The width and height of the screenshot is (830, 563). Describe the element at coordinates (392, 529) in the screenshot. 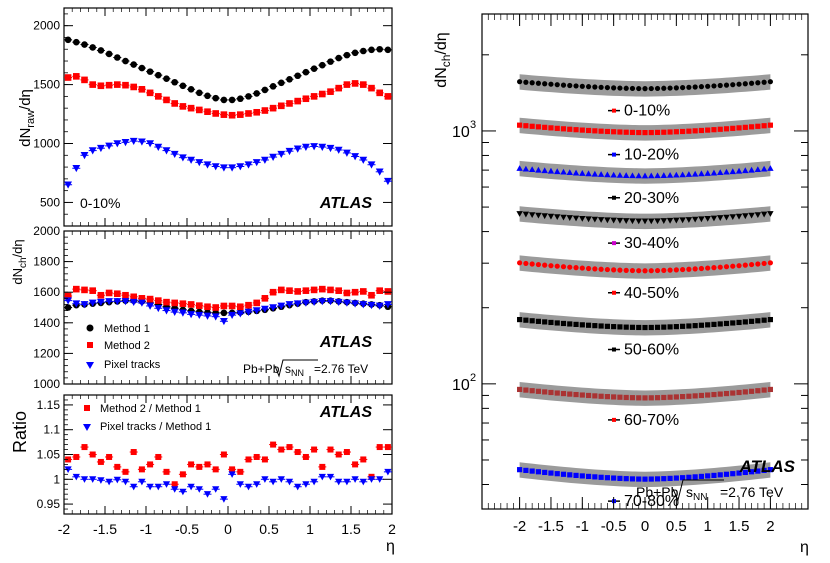

I see `p2-xtick-label: 2` at that location.